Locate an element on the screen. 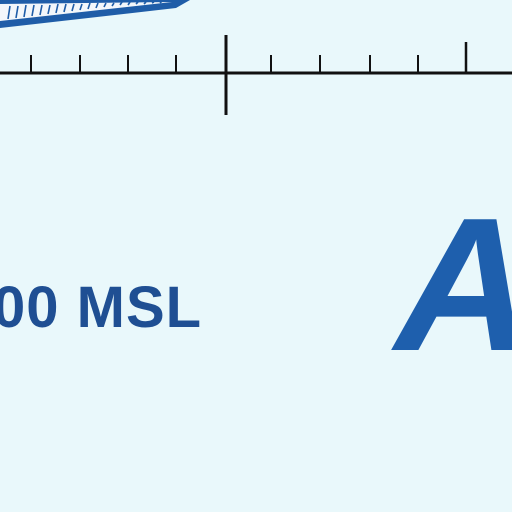 This screenshot has width=512, height=512. altitude-label: 00 MSL is located at coordinates (101, 307).